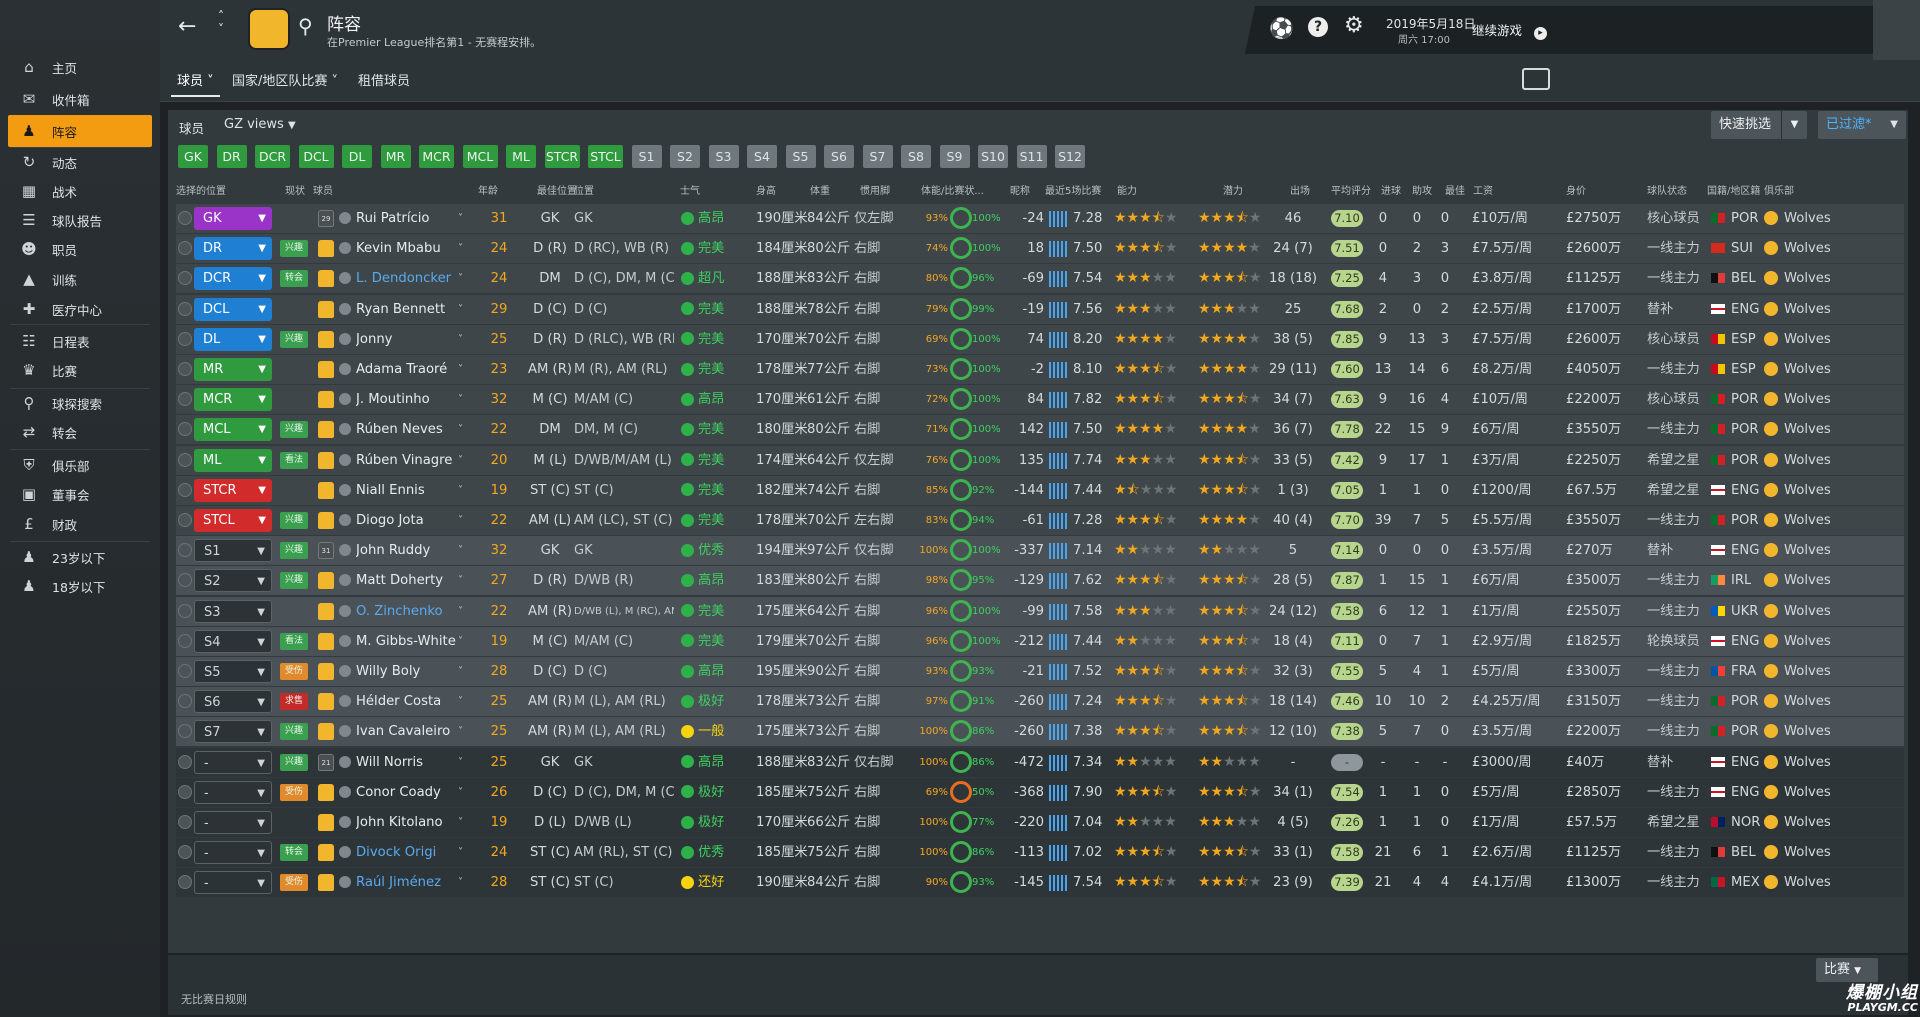 The image size is (1920, 1017). What do you see at coordinates (305, 26) in the screenshot?
I see `search-icon: ⚲` at bounding box center [305, 26].